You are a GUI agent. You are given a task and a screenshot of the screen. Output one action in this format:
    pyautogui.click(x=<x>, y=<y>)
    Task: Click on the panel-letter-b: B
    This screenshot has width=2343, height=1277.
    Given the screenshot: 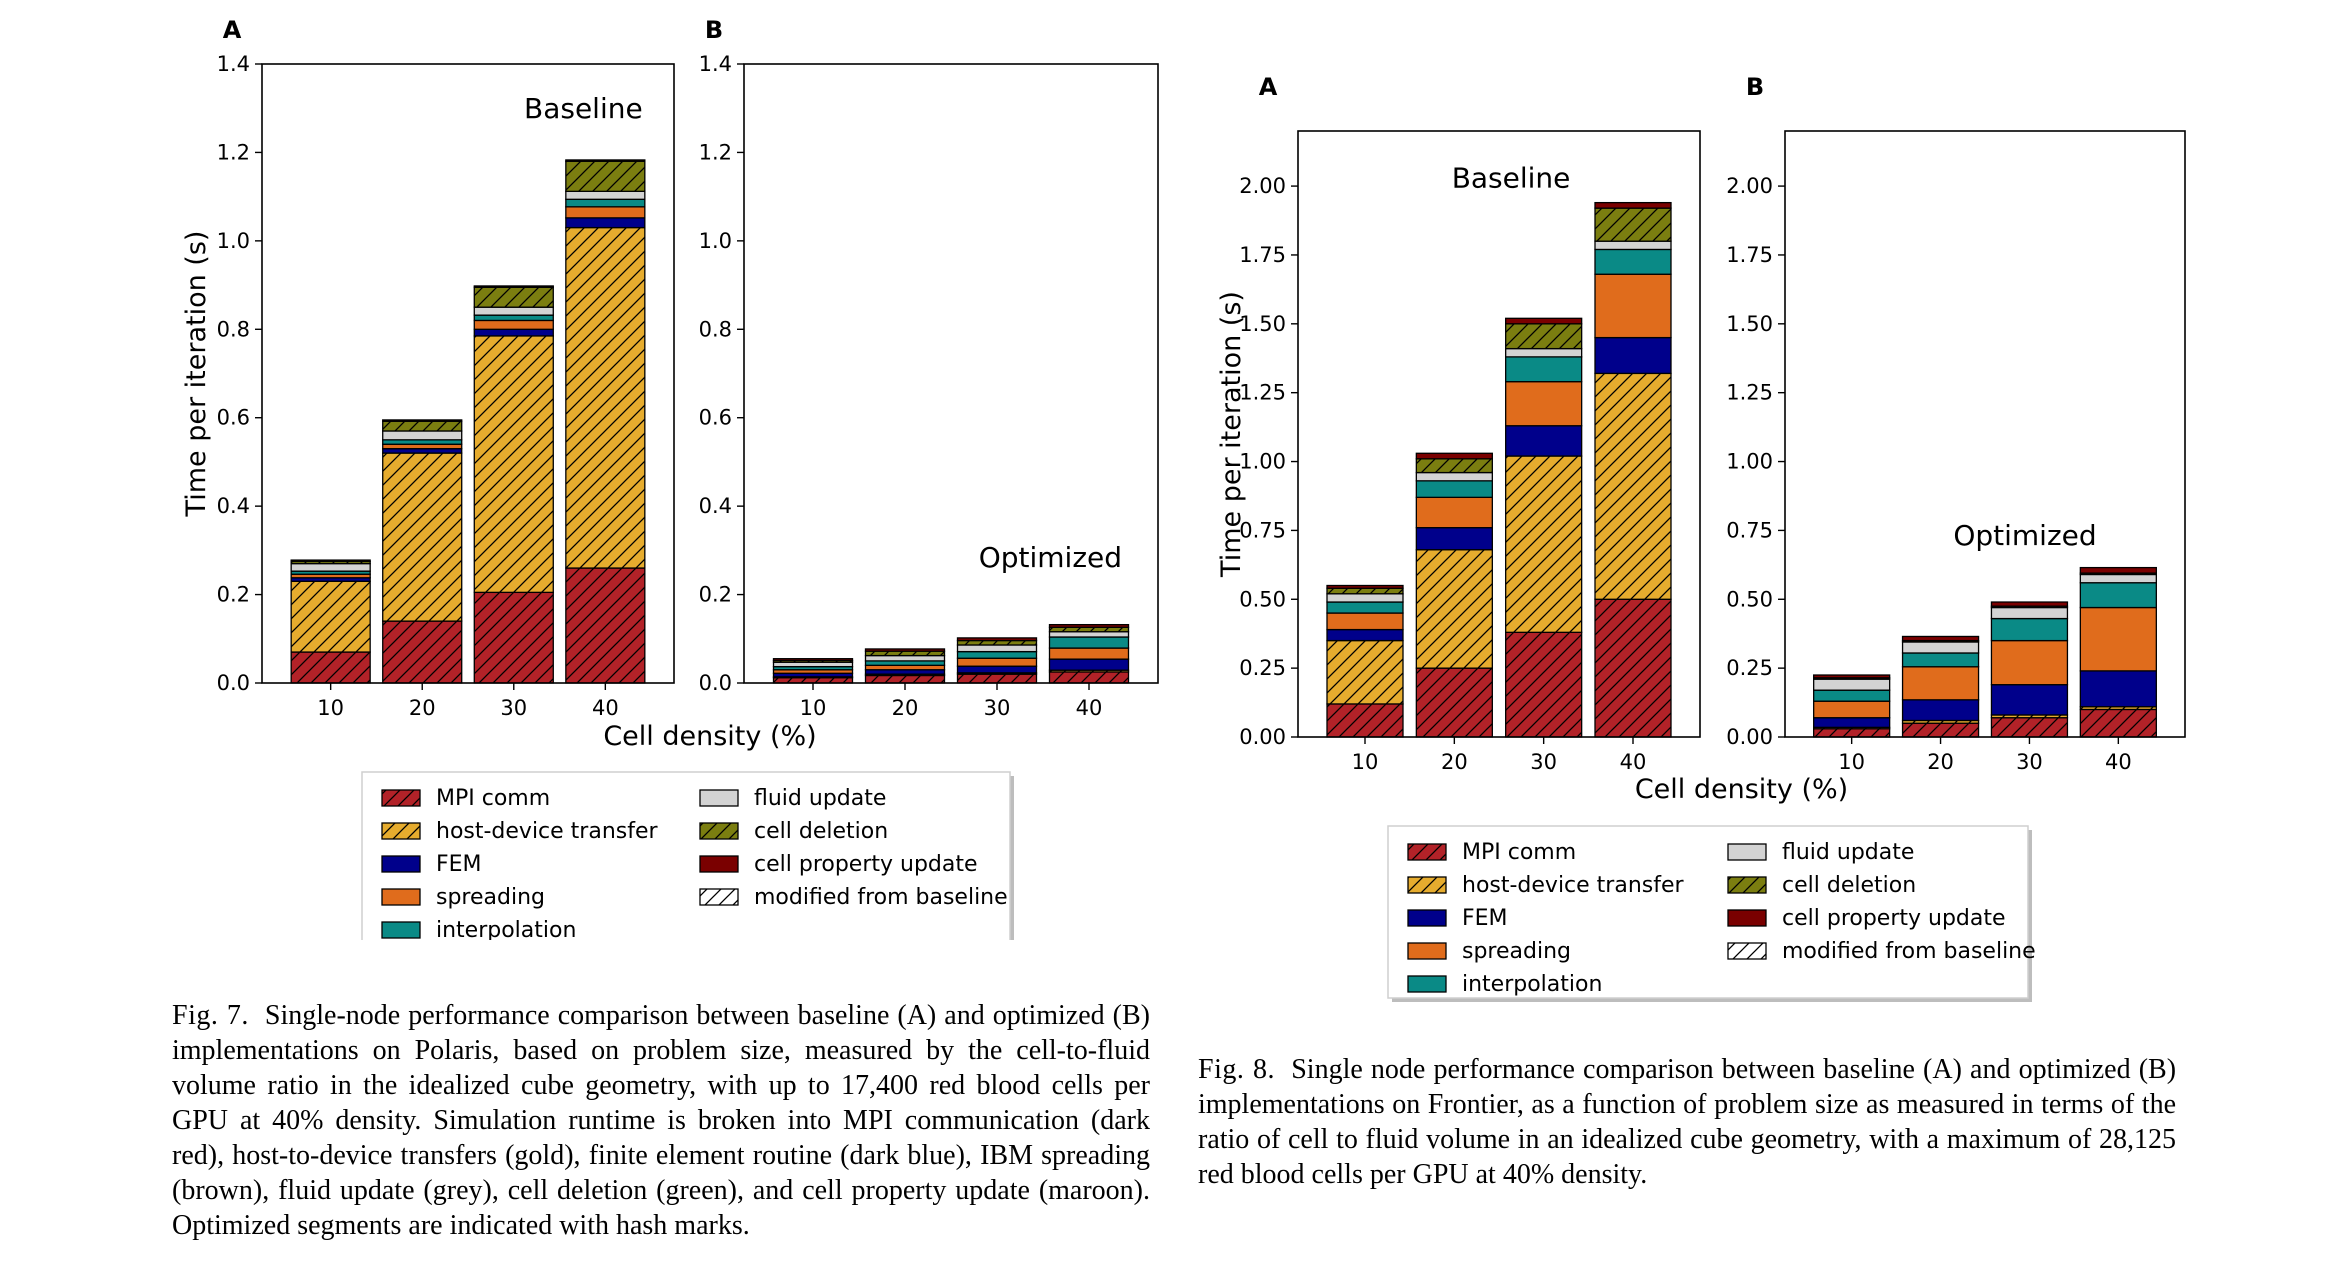 What is the action you would take?
    pyautogui.click(x=1755, y=87)
    